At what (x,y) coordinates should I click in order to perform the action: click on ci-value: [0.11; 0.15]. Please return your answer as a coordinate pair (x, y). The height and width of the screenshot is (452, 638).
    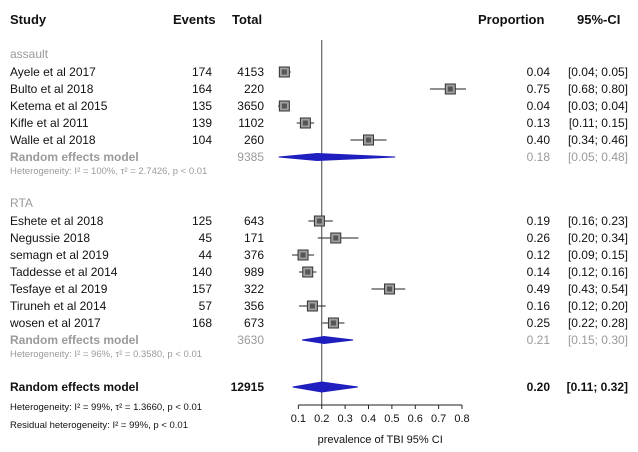
    Looking at the image, I should click on (598, 123).